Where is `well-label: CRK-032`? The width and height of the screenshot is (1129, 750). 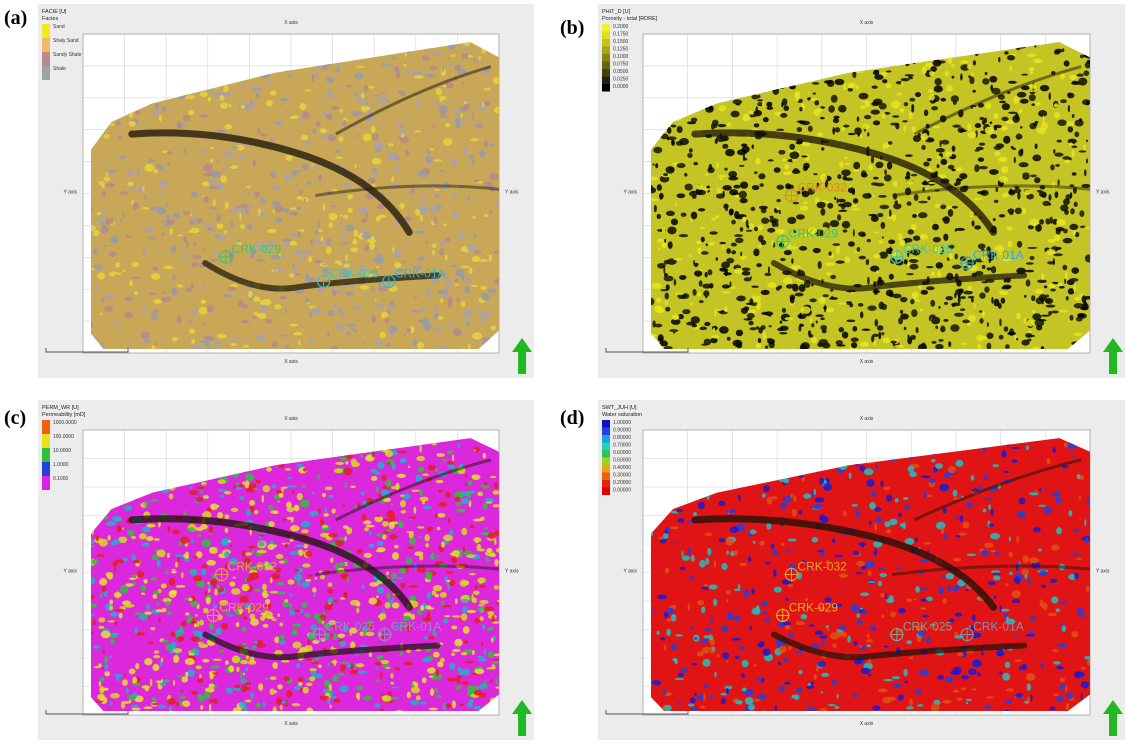
well-label: CRK-032 is located at coordinates (822, 567).